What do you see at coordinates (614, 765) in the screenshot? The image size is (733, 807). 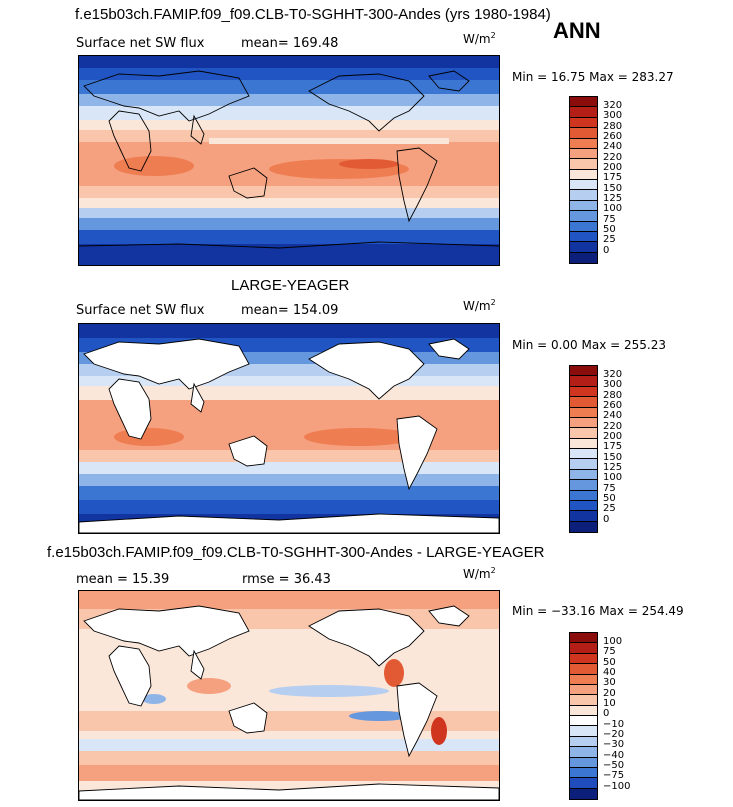 I see `colorbar-label: −50` at bounding box center [614, 765].